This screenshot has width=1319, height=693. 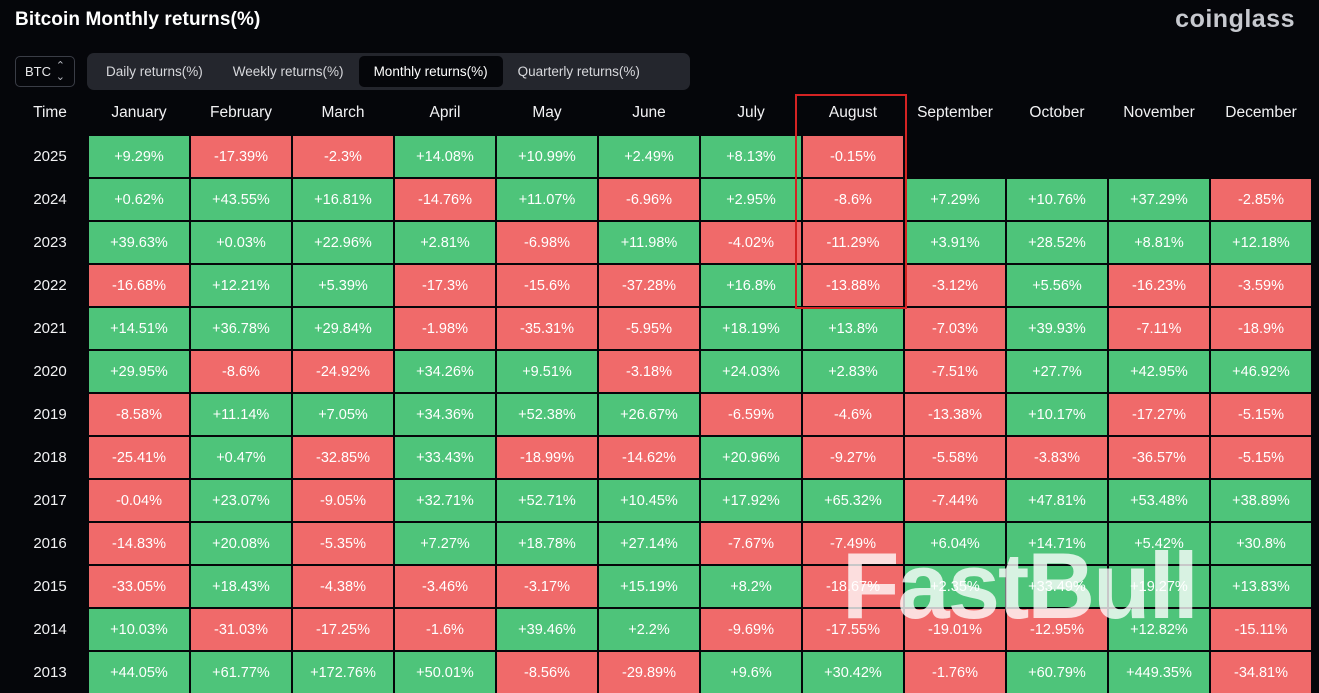 What do you see at coordinates (50, 672) in the screenshot?
I see `year-label: 2013` at bounding box center [50, 672].